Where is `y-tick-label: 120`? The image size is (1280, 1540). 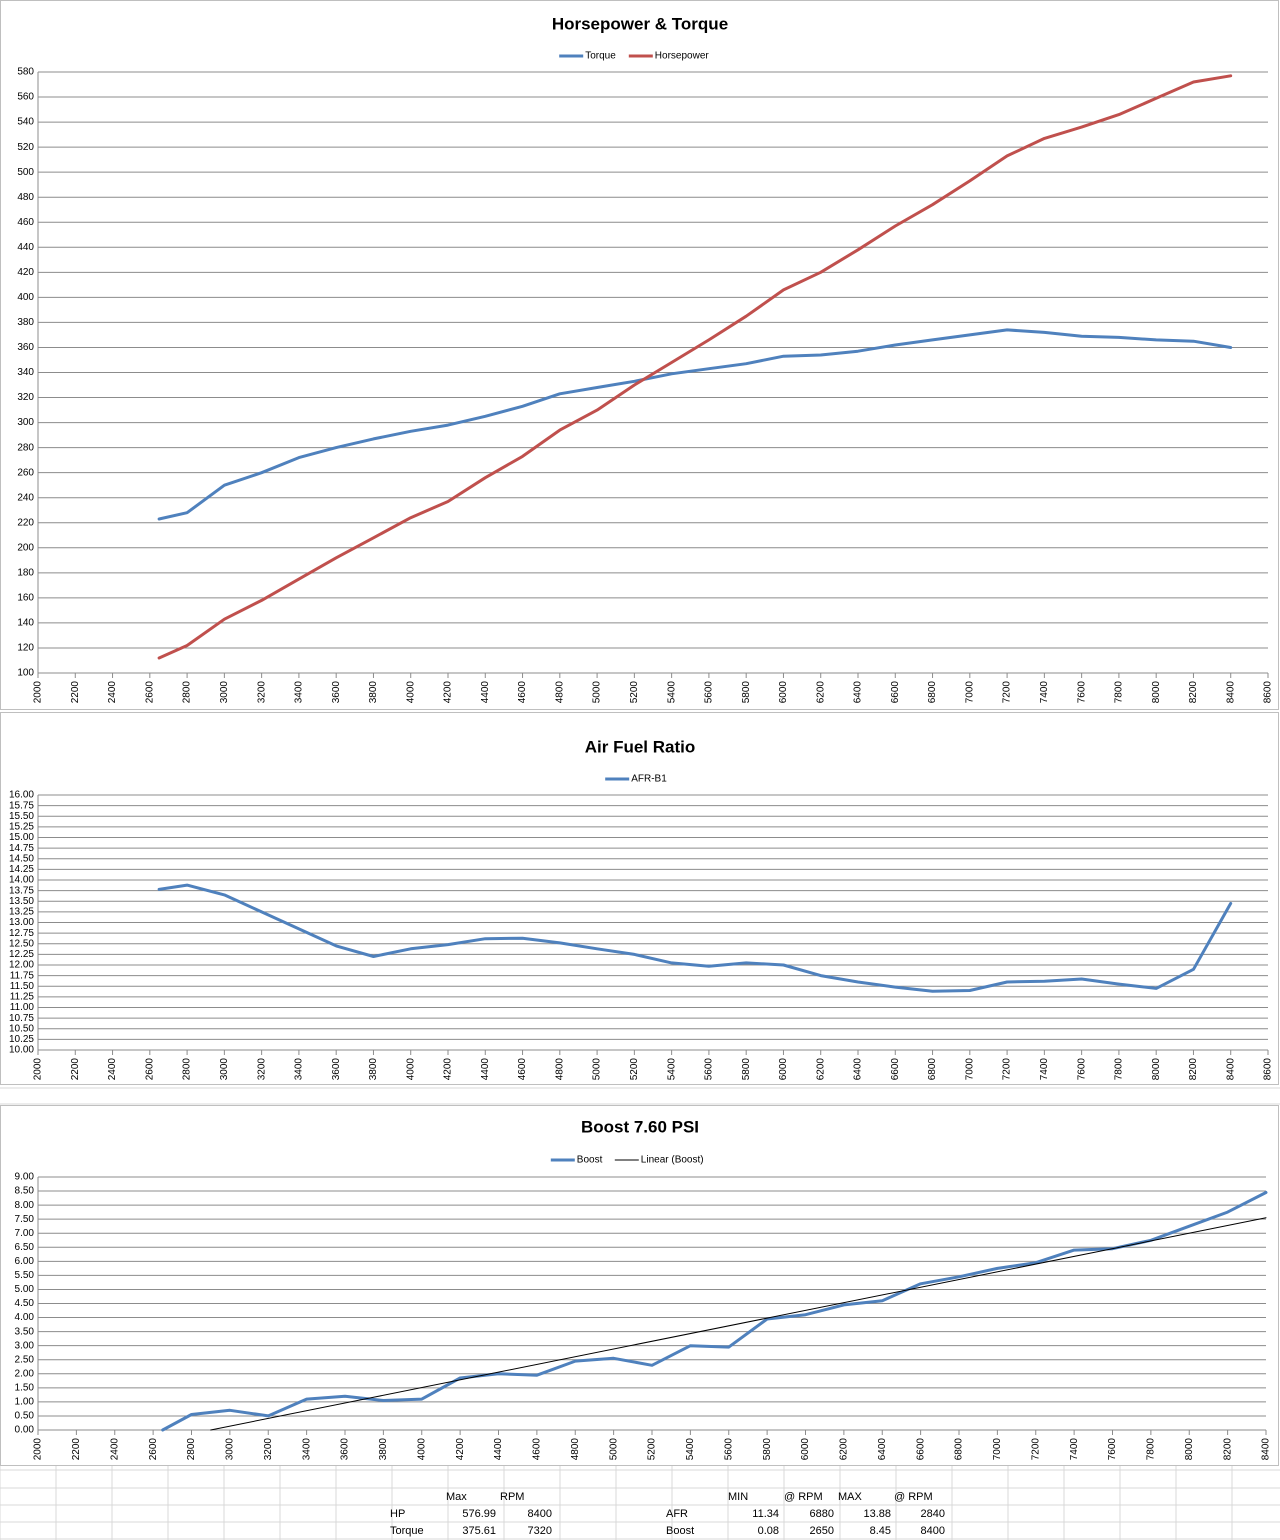 y-tick-label: 120 is located at coordinates (25, 648).